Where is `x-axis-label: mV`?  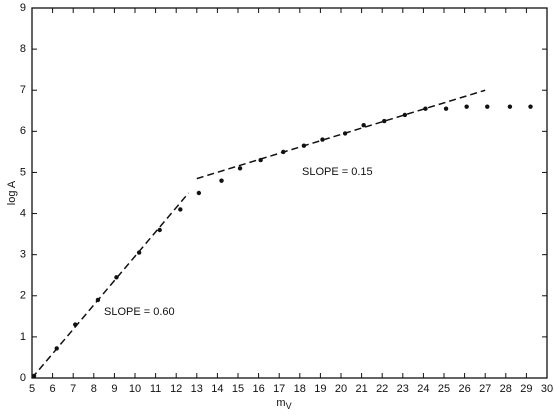
x-axis-label: mV is located at coordinates (283, 404).